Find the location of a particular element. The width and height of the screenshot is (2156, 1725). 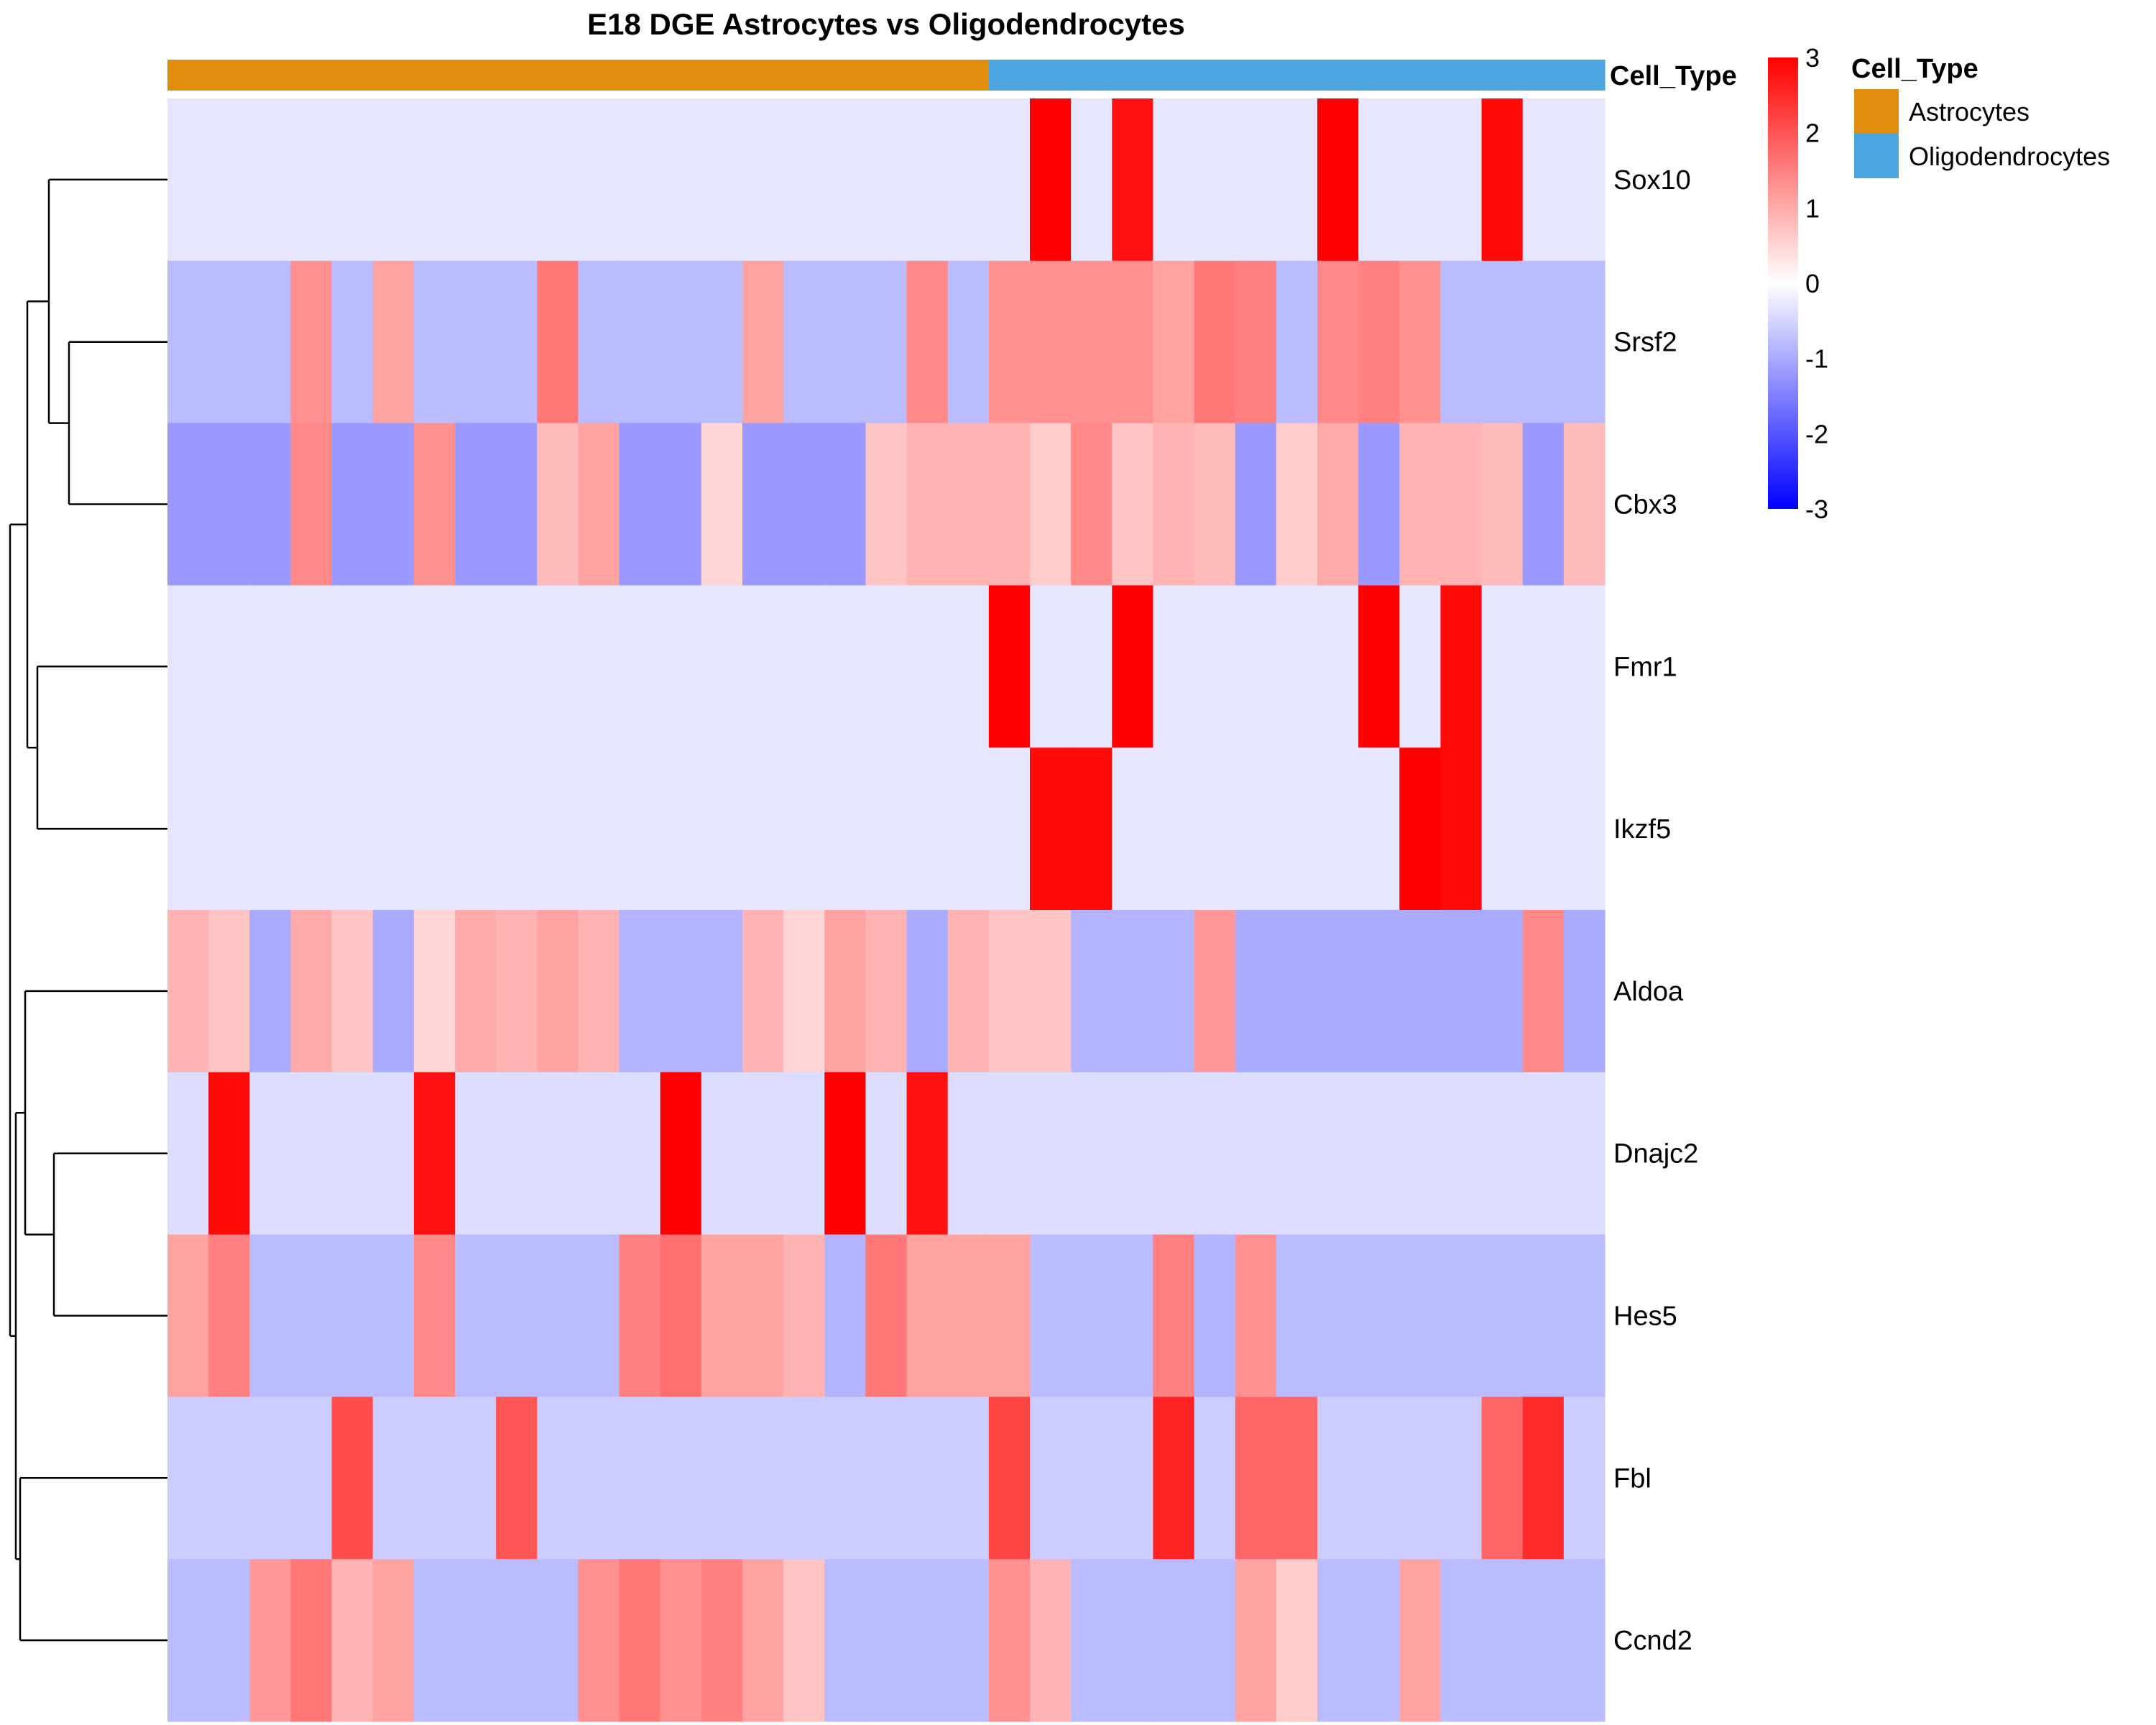

color-scale-tick-label: 1 is located at coordinates (1812, 208).